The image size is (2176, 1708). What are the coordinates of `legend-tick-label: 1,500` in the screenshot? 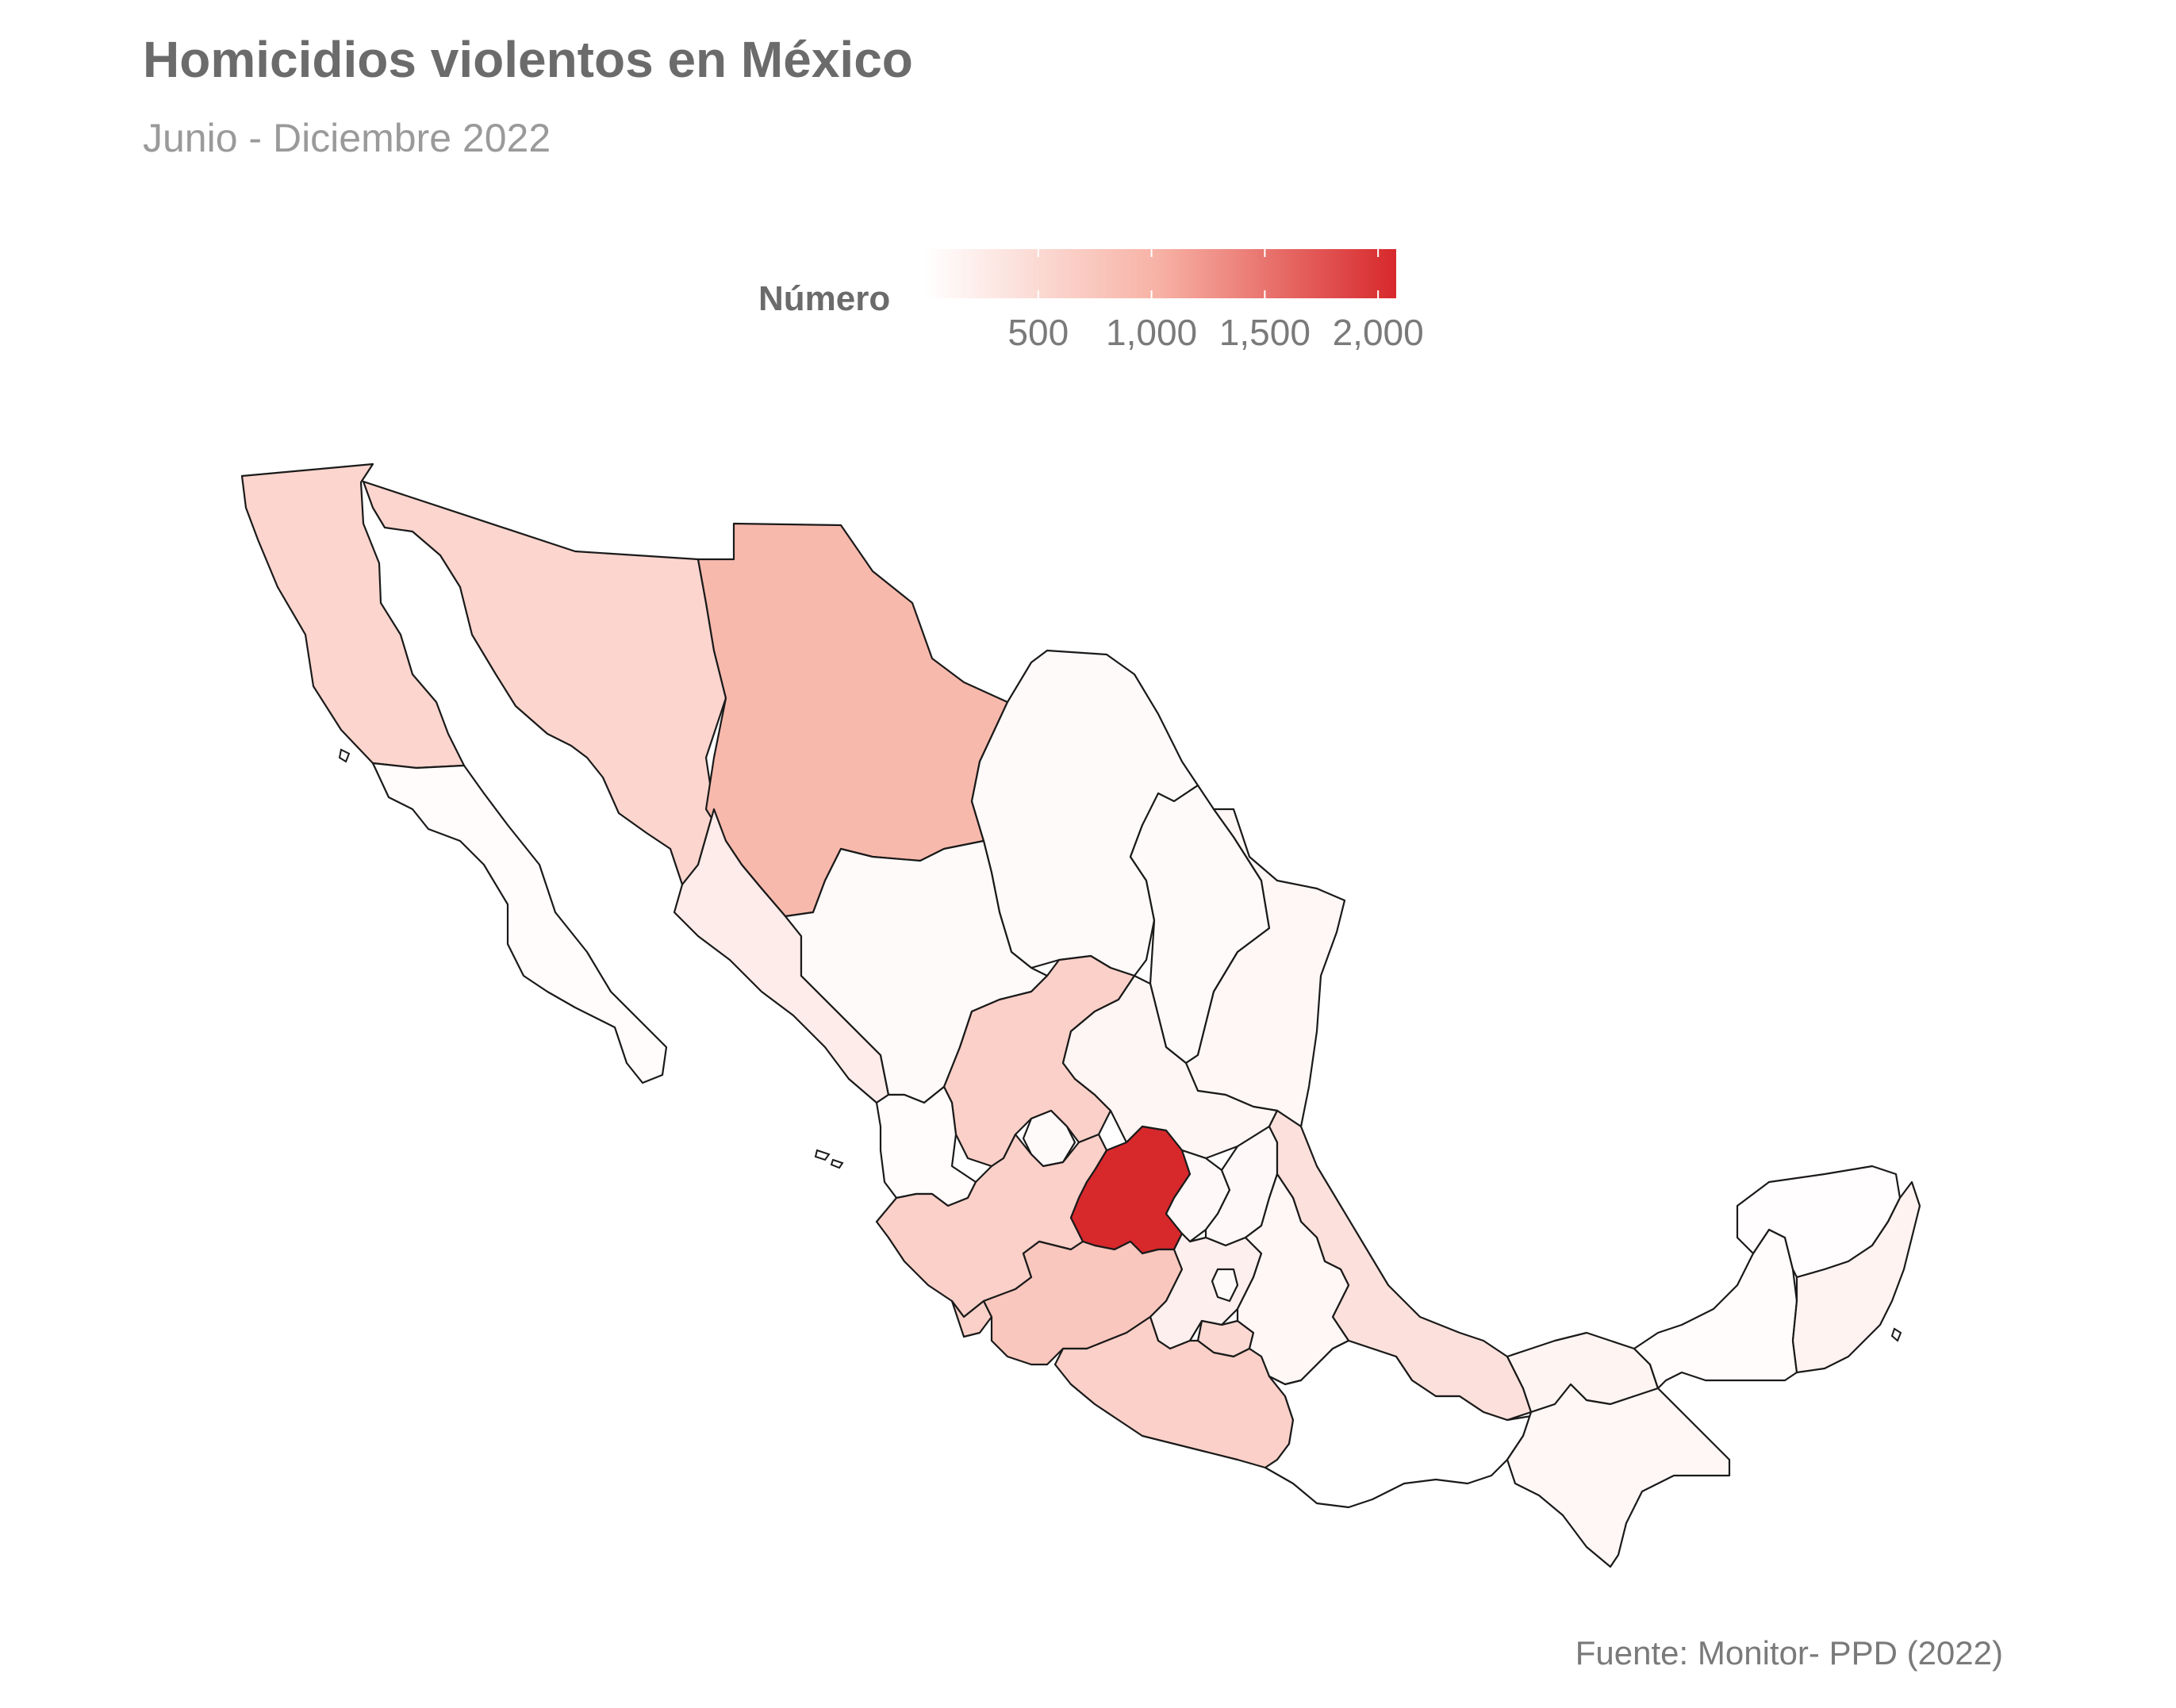 It's located at (1264, 332).